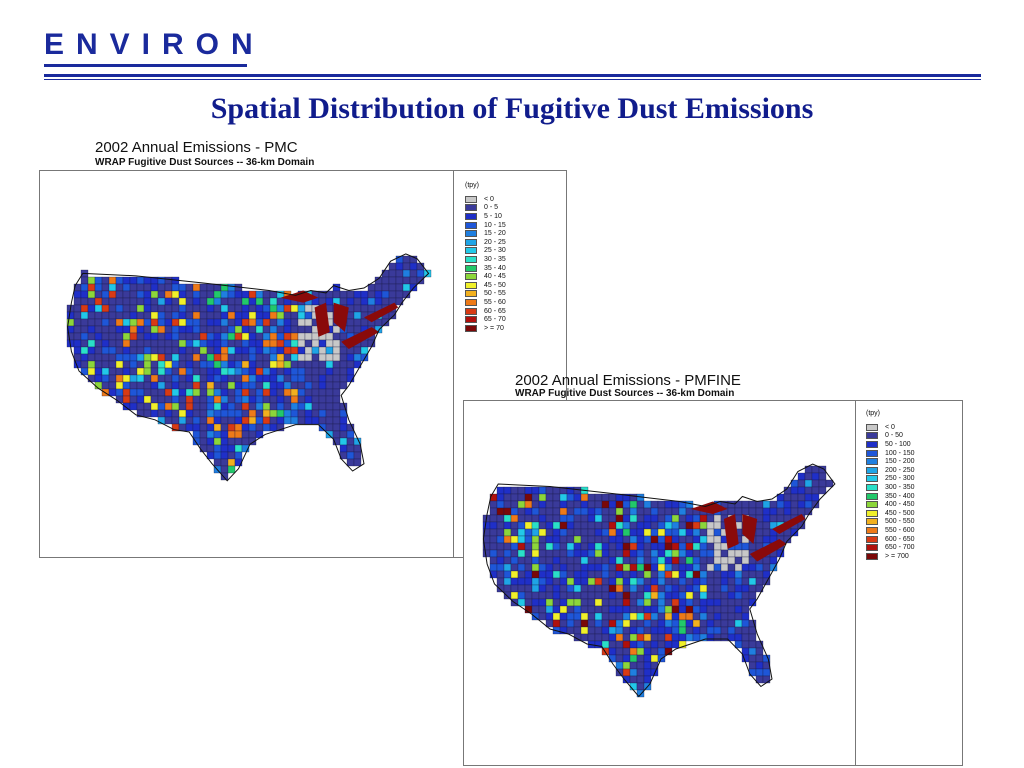 This screenshot has width=1024, height=768. Describe the element at coordinates (154, 44) in the screenshot. I see `environ-logo: ENVIRON` at that location.